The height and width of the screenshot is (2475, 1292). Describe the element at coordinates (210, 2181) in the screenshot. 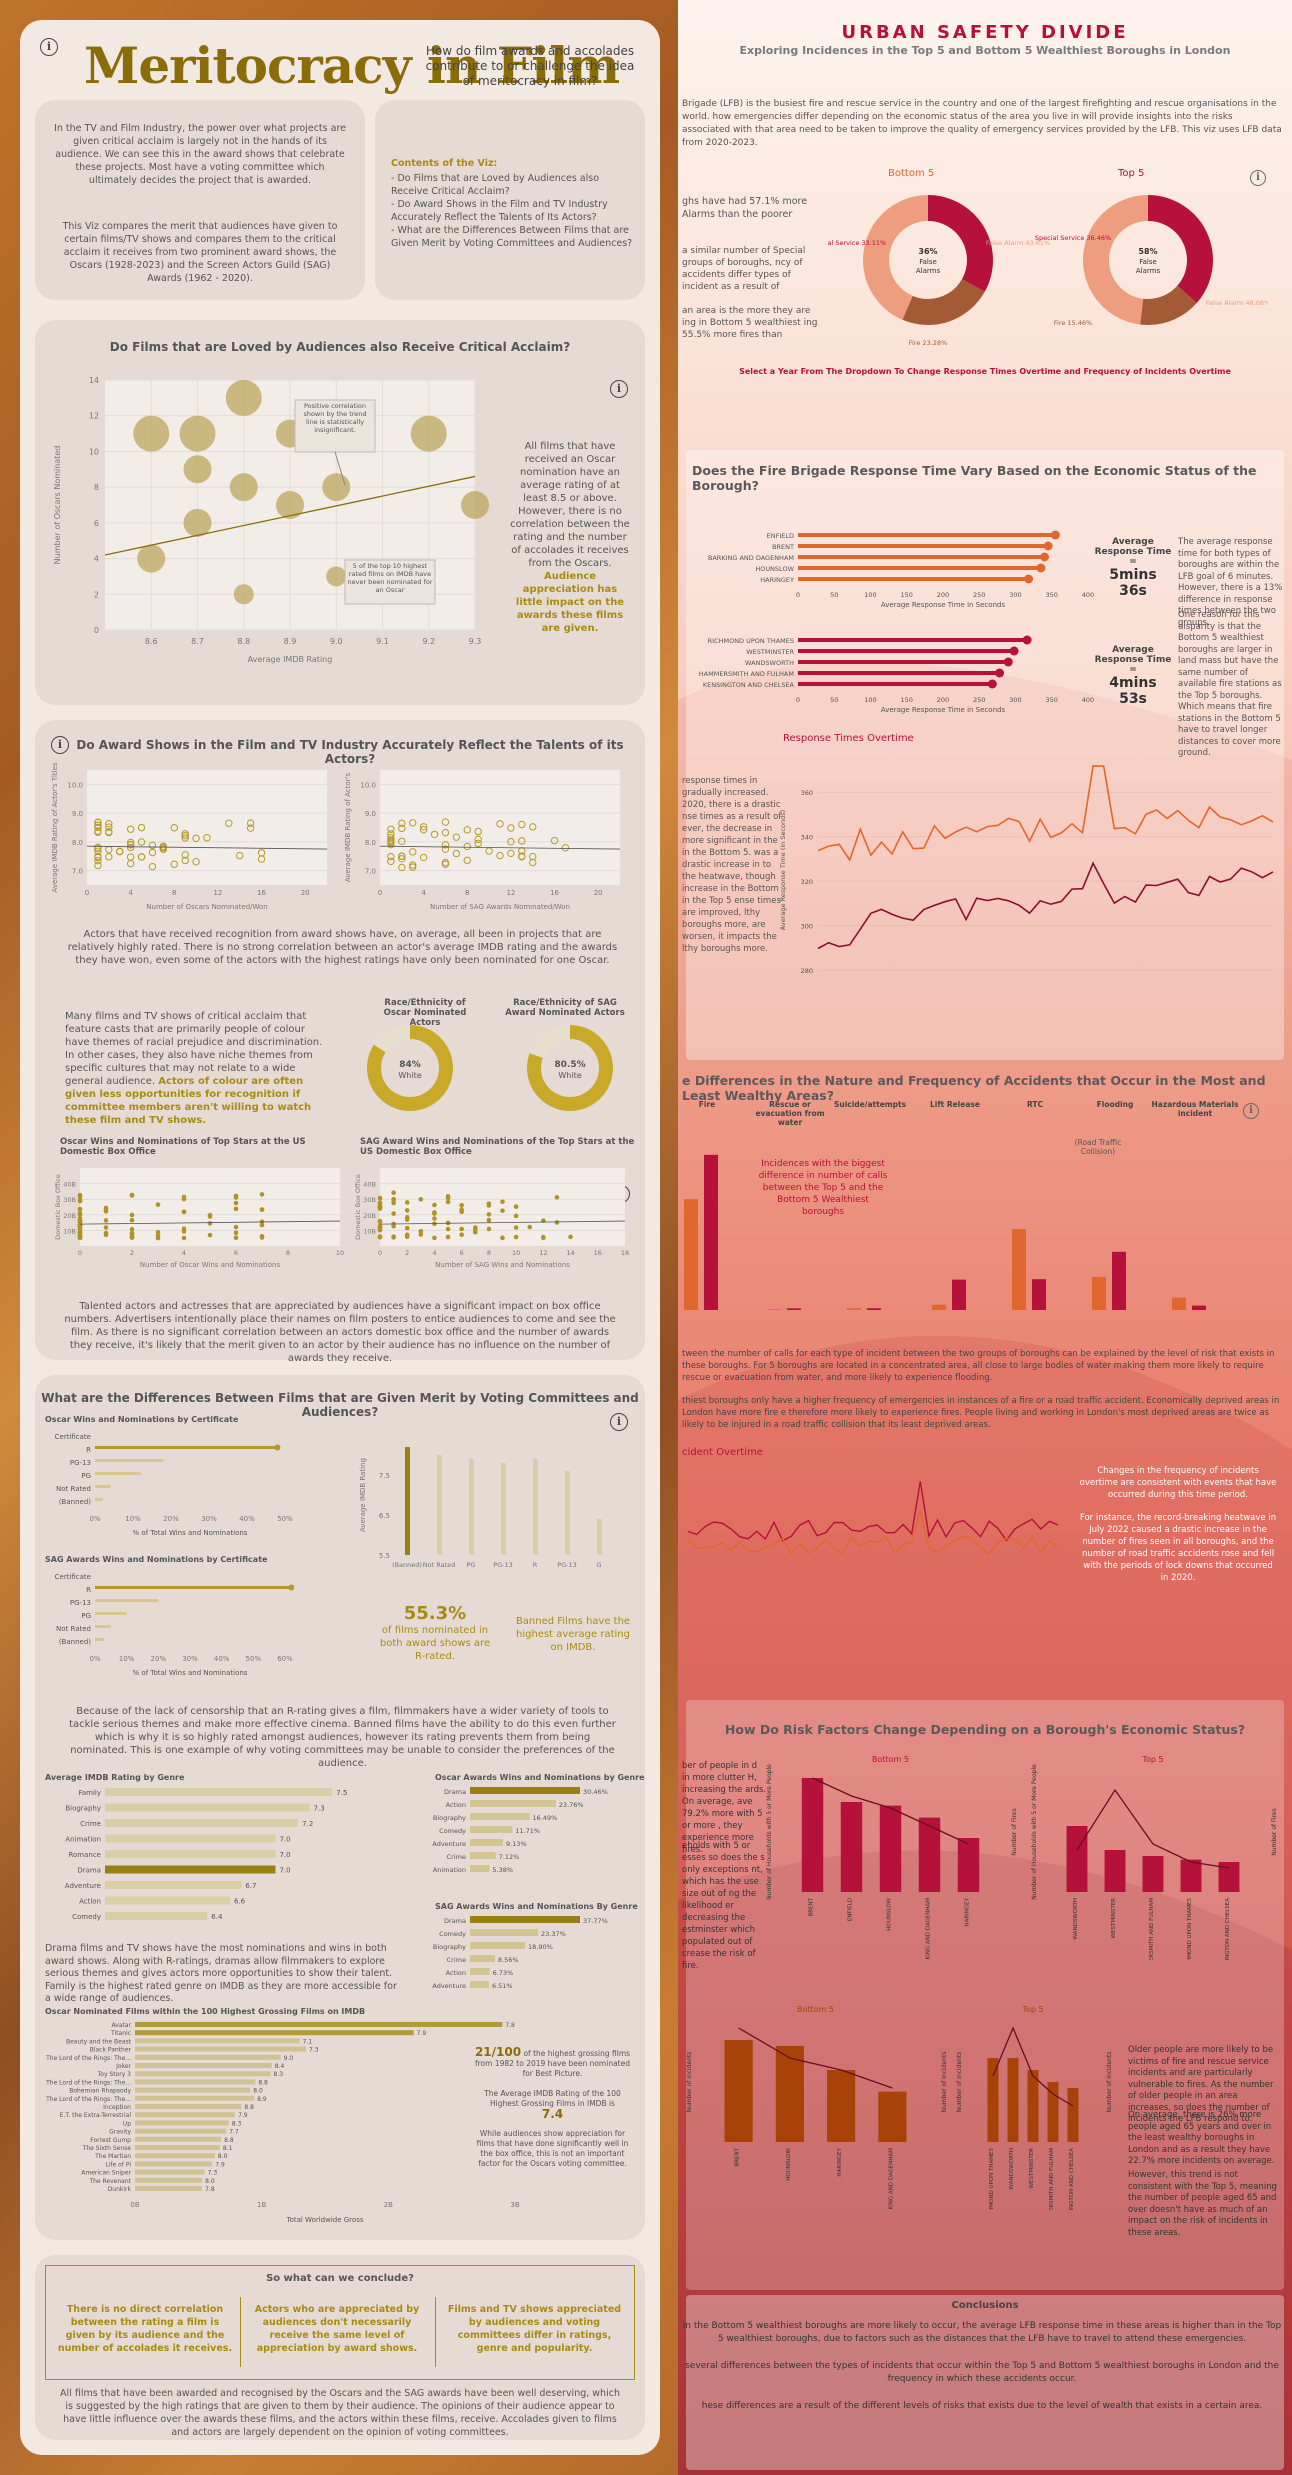

I see `rating-value: 8.0` at that location.